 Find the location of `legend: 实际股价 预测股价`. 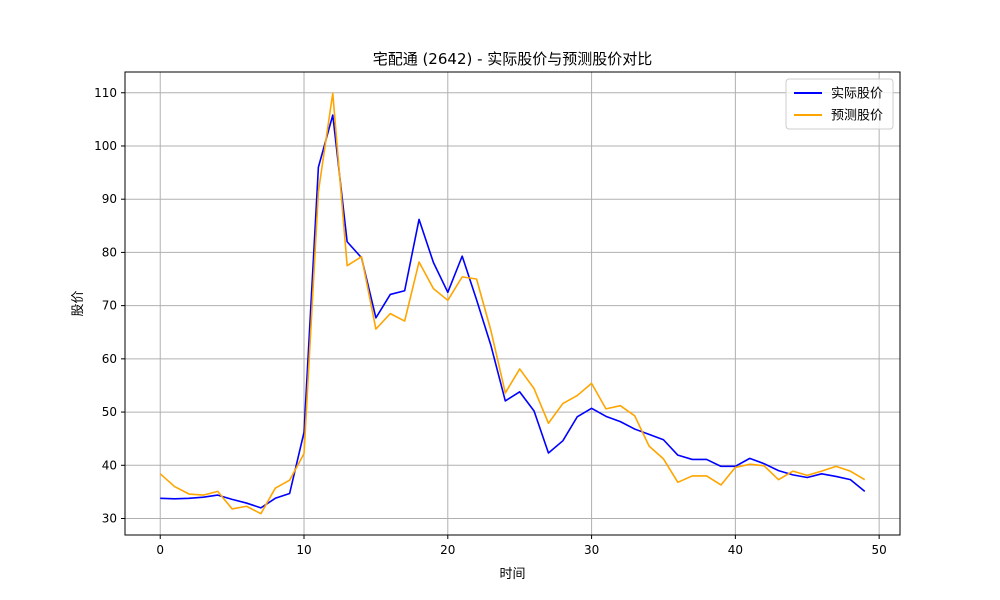

legend: 实际股价 预测股价 is located at coordinates (839, 104).